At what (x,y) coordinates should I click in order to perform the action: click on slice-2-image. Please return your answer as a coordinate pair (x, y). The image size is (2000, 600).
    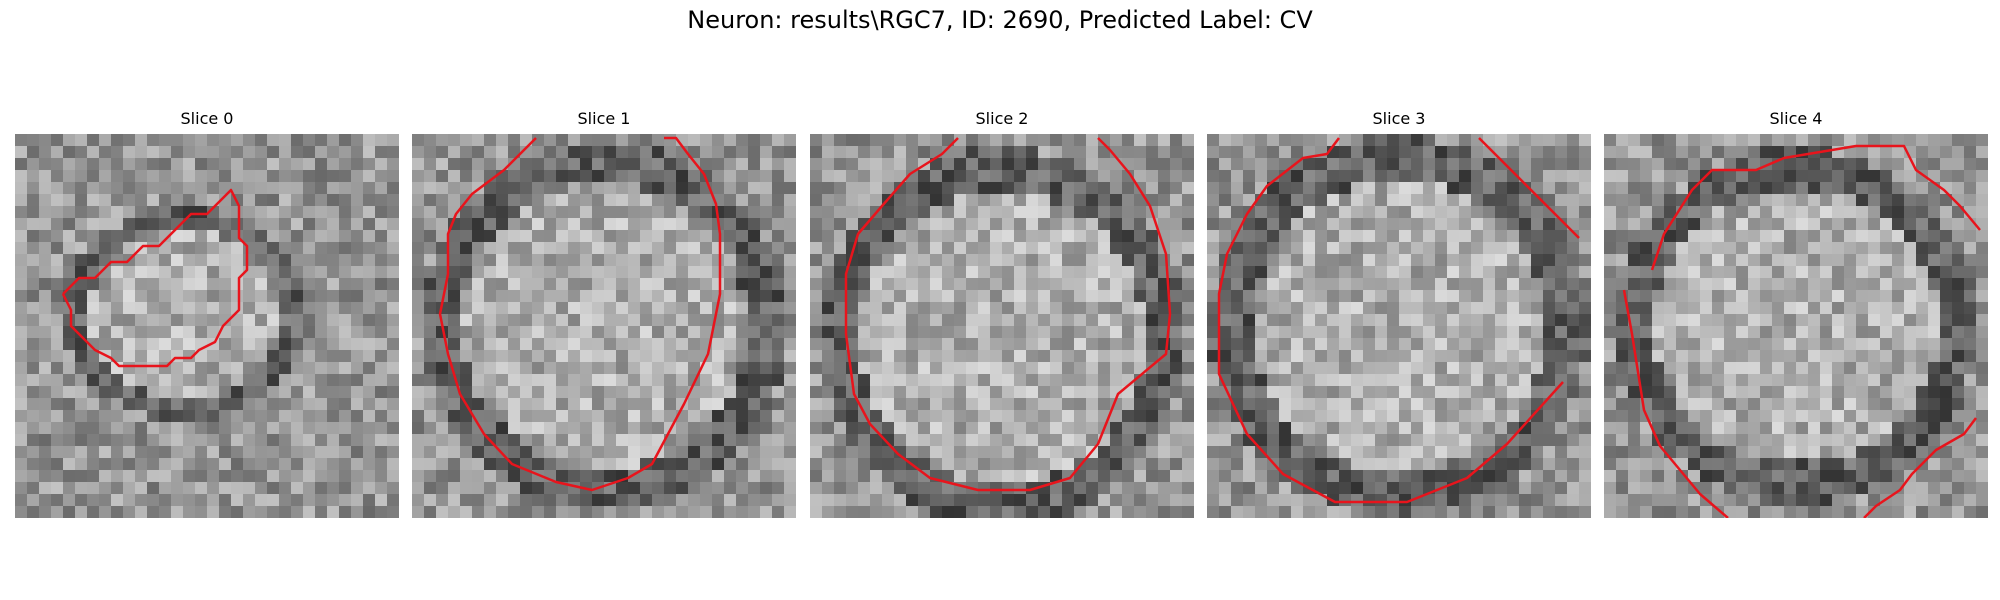
    Looking at the image, I should click on (1002, 326).